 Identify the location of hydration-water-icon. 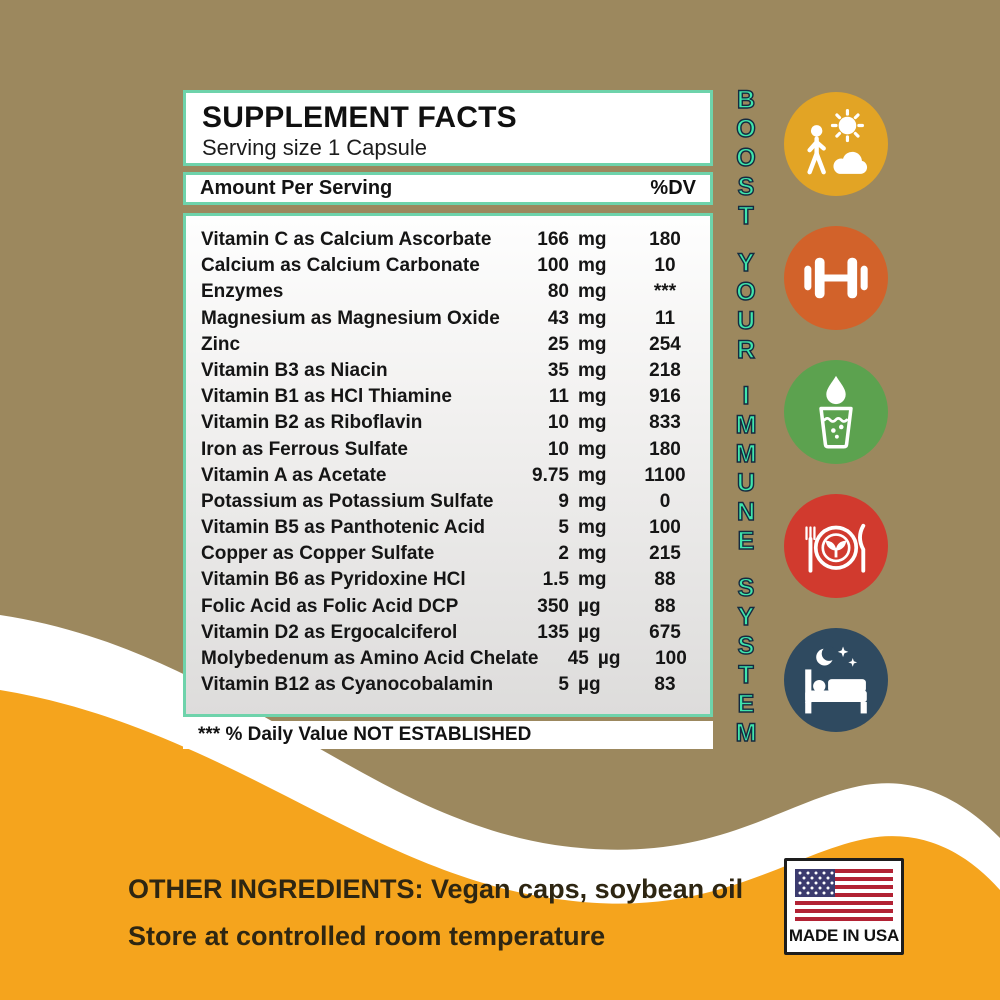
(836, 412).